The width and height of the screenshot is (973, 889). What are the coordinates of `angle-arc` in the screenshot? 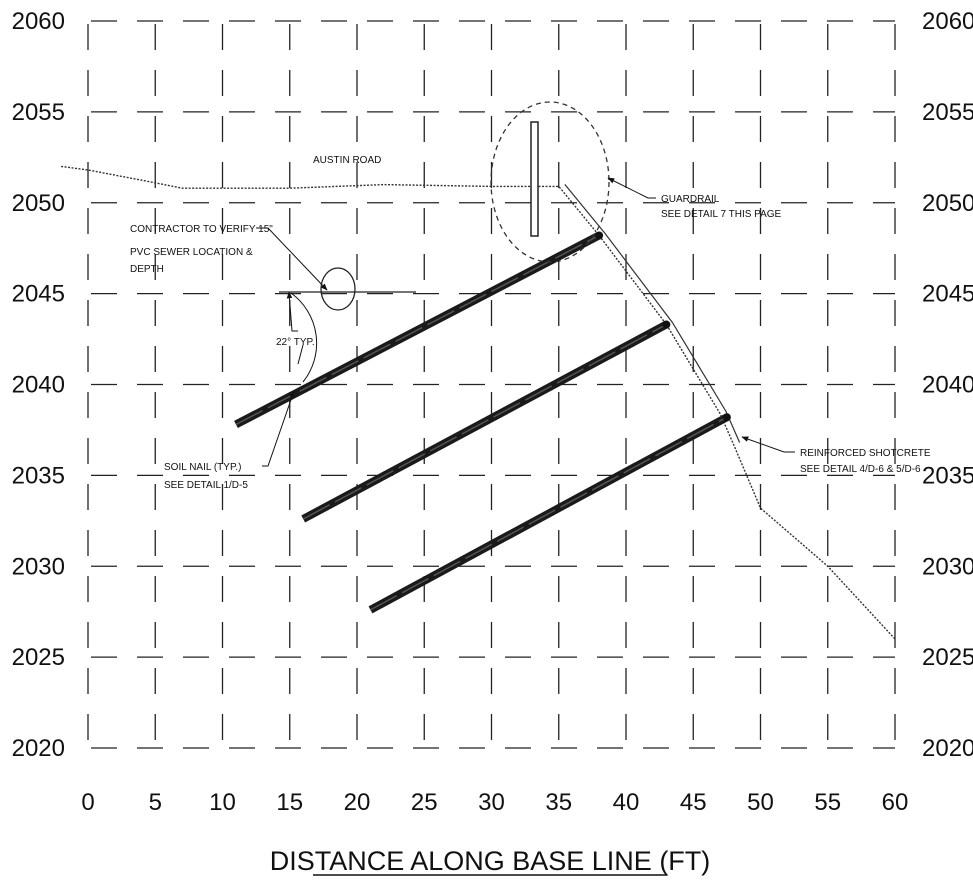 It's located at (304, 337).